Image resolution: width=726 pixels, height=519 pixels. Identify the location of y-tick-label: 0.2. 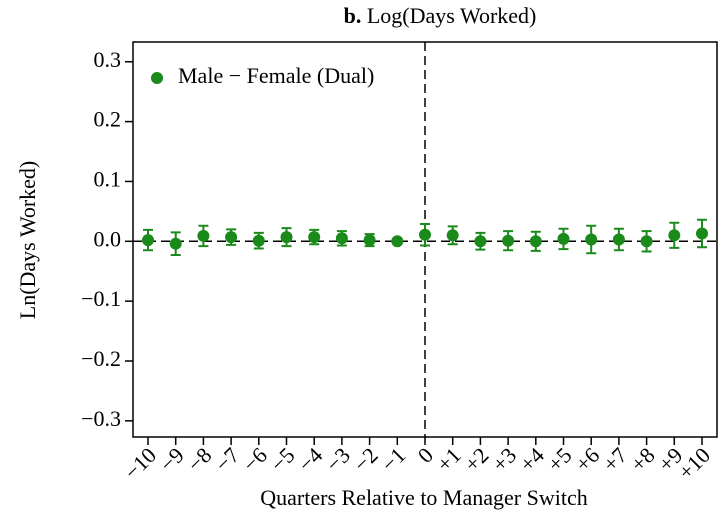
(108, 119).